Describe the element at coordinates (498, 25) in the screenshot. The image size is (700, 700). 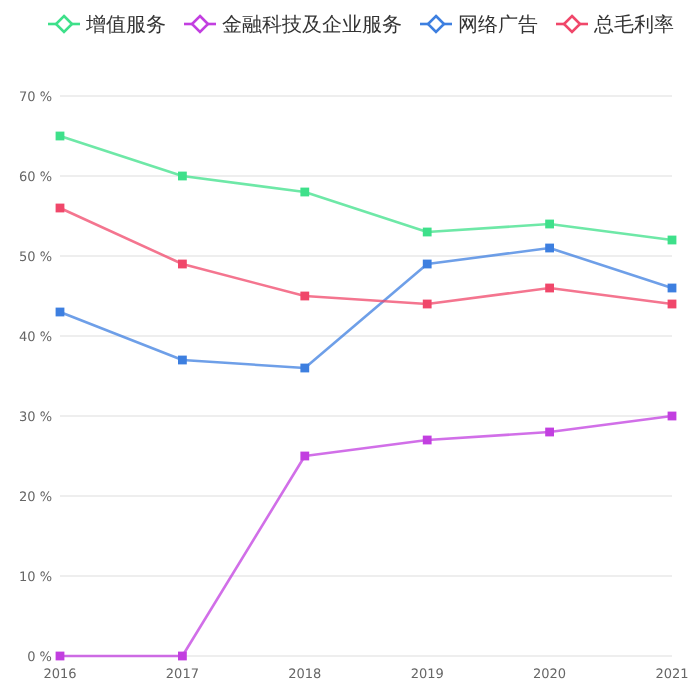
I see `legend-label: 网络广告` at that location.